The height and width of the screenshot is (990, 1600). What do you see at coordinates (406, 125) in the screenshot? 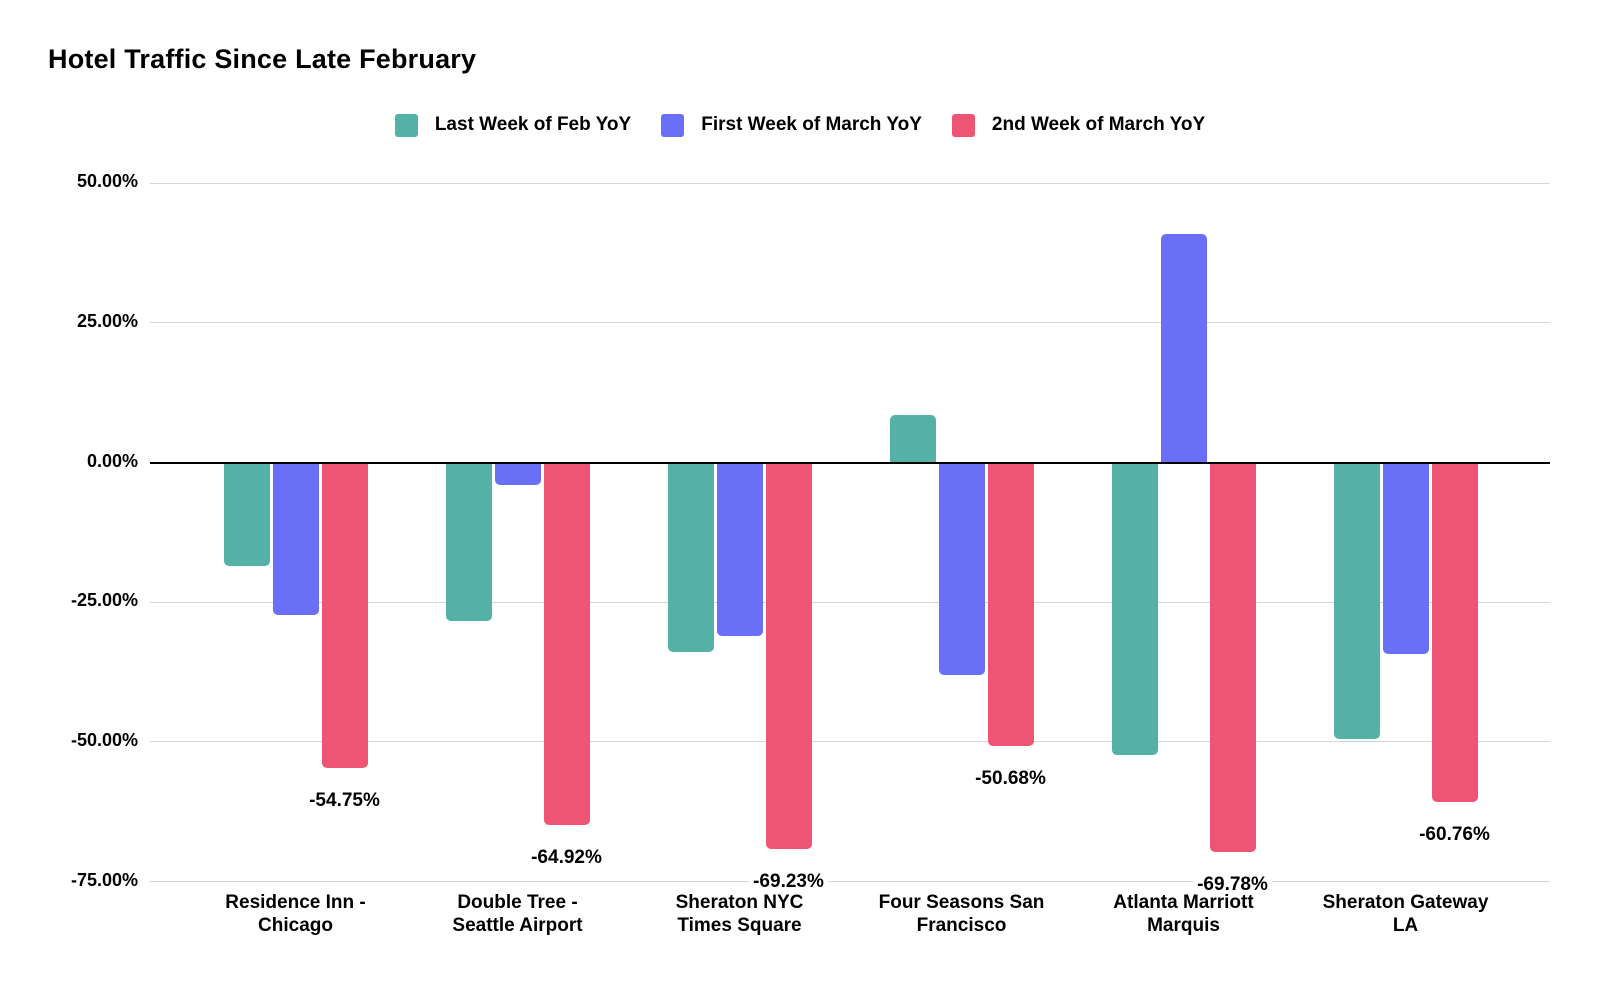
I see `legend-swatch-teal` at bounding box center [406, 125].